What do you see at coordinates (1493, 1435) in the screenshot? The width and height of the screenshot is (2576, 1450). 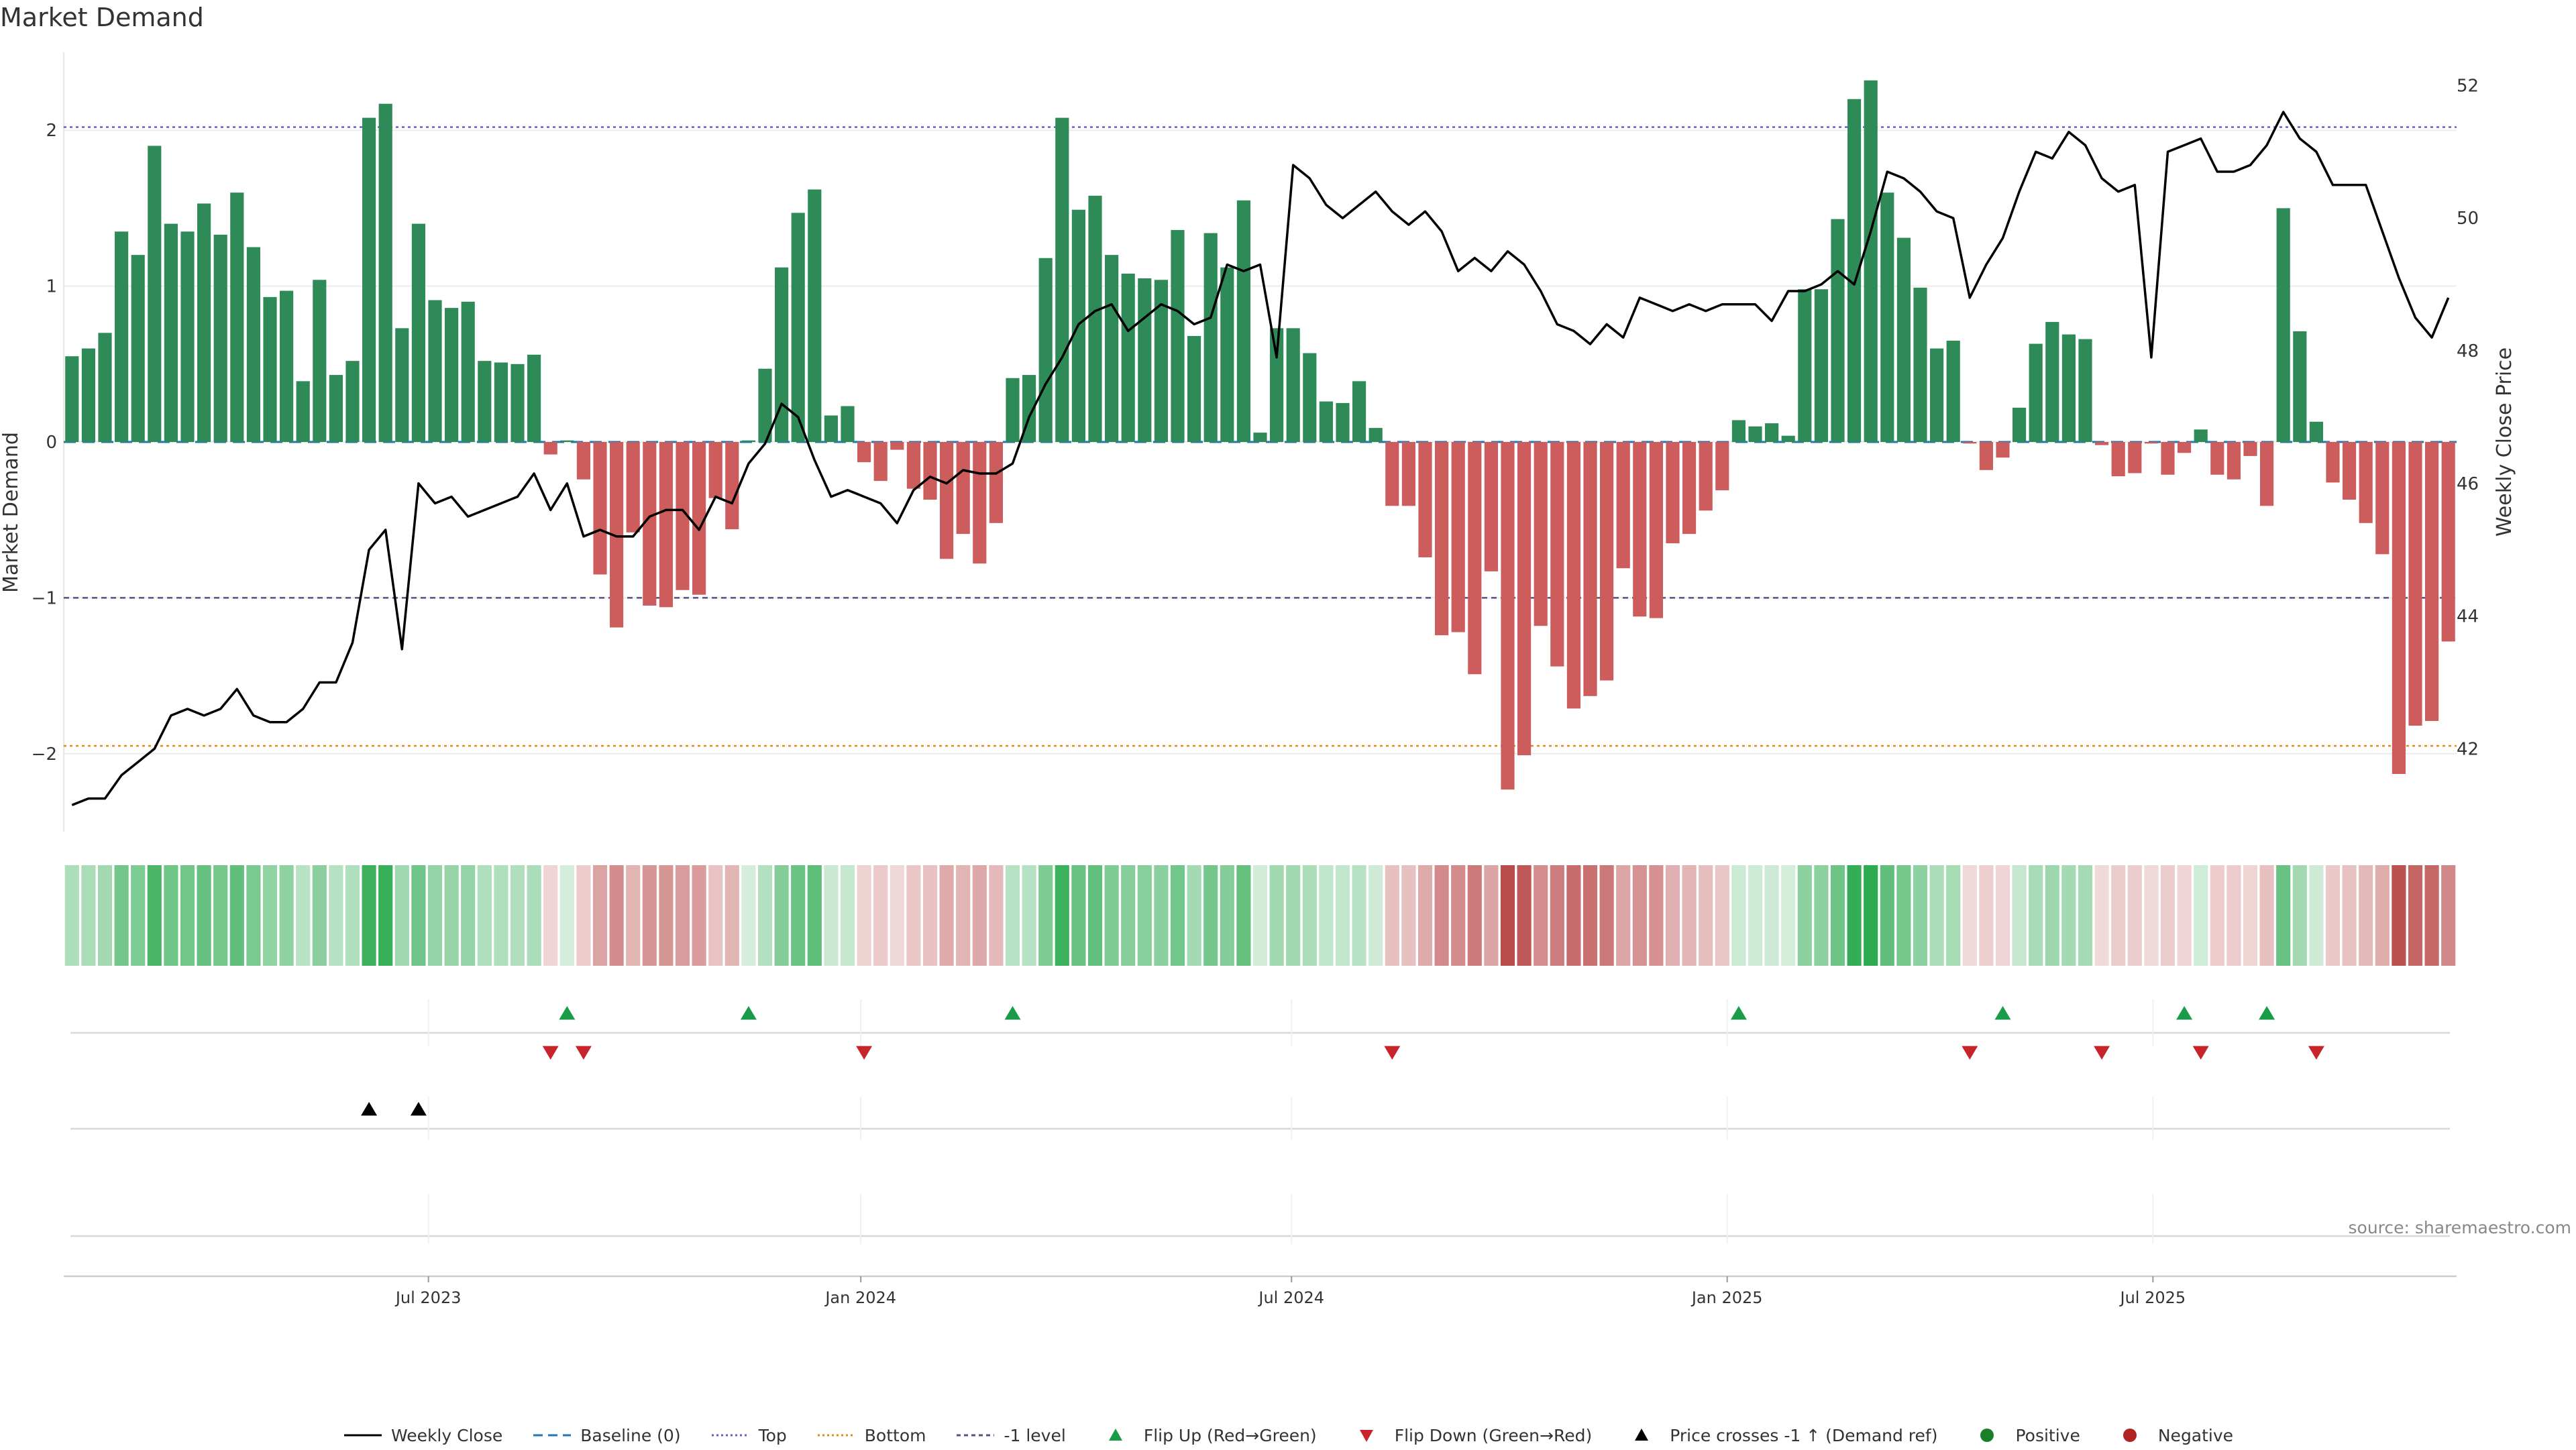 I see `legend-label: Flip Down (Green→Red)` at bounding box center [1493, 1435].